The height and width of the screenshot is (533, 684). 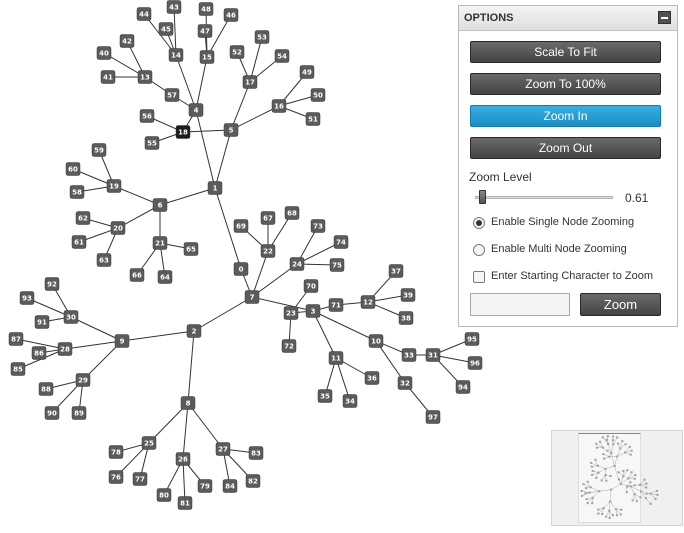 I want to click on graph-node: 64, so click(x=165, y=277).